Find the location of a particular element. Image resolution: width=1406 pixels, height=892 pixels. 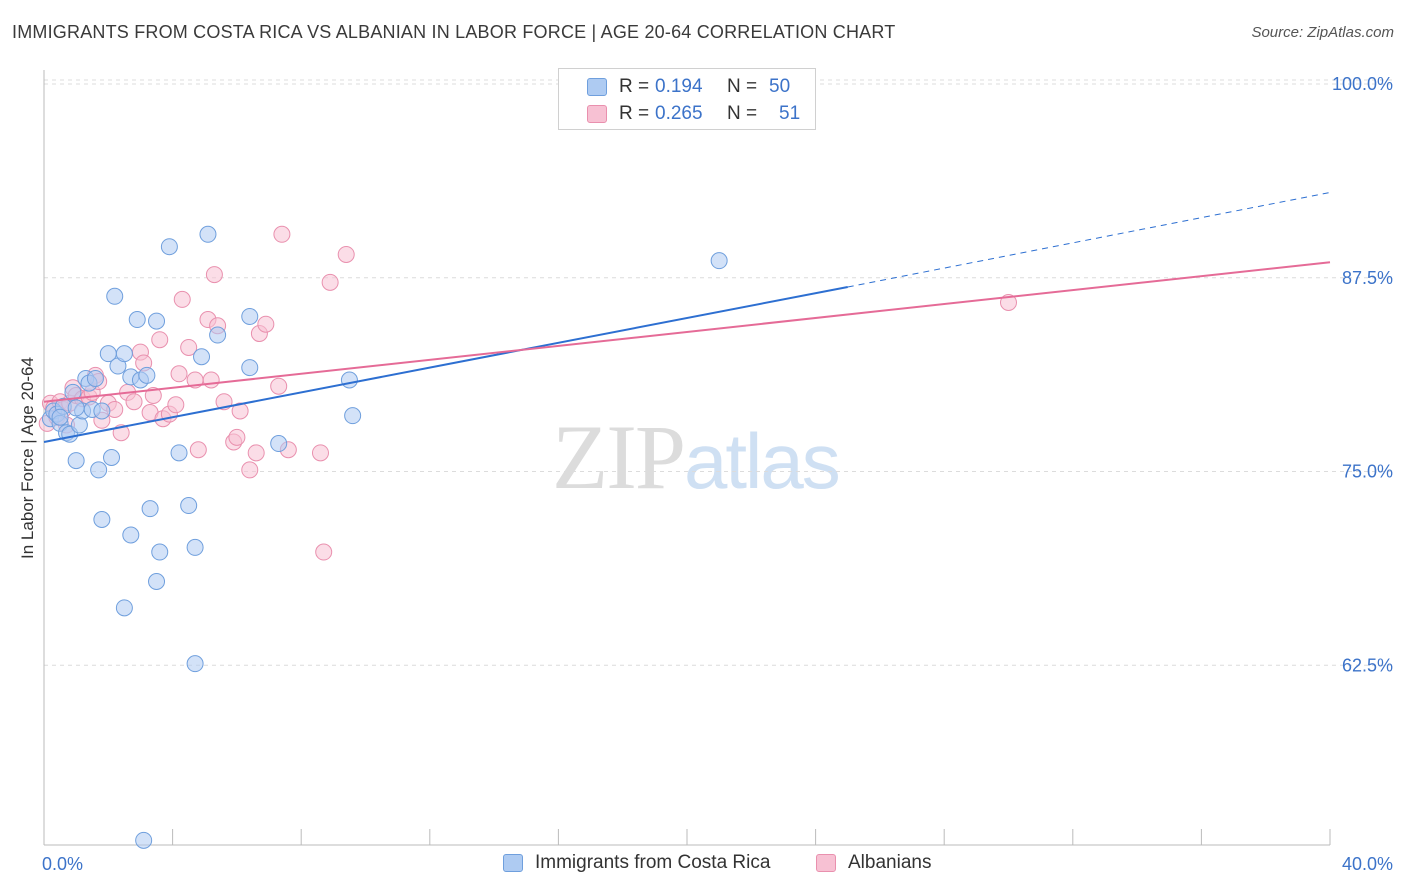

bottom-legend: Immigrants from Costa Rica Albanians is located at coordinates (703, 865).